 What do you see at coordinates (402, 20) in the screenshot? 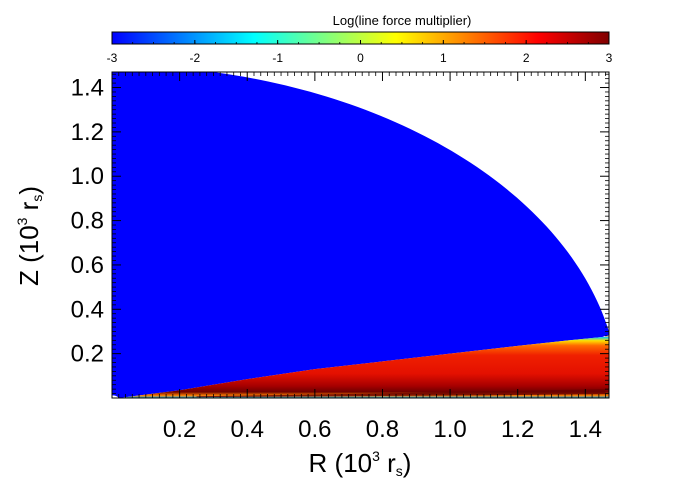
I see `colorbar-title: Log(line force multiplier)` at bounding box center [402, 20].